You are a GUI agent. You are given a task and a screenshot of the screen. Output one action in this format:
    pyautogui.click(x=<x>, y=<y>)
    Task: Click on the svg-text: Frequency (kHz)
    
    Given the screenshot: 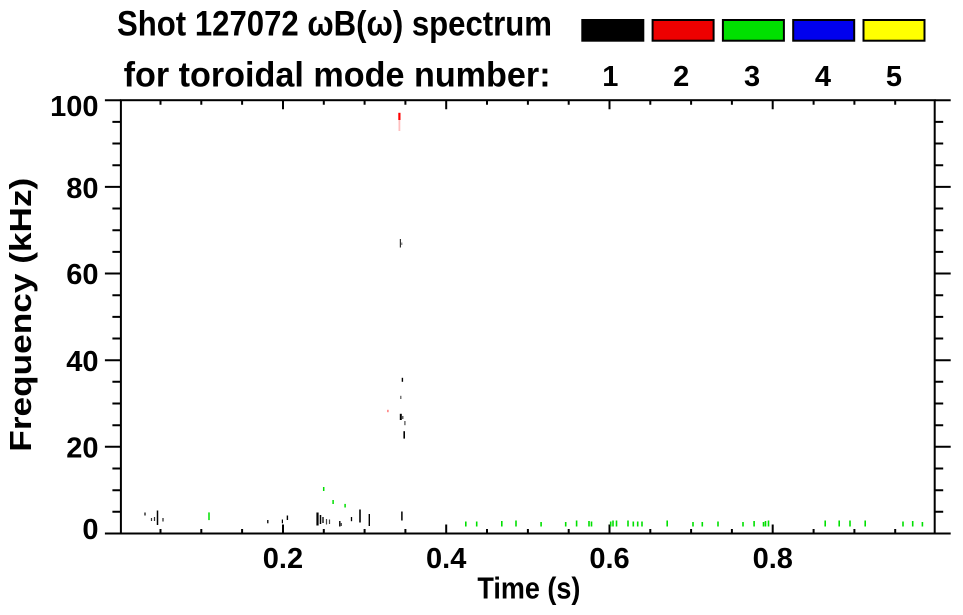 What is the action you would take?
    pyautogui.click(x=20, y=315)
    